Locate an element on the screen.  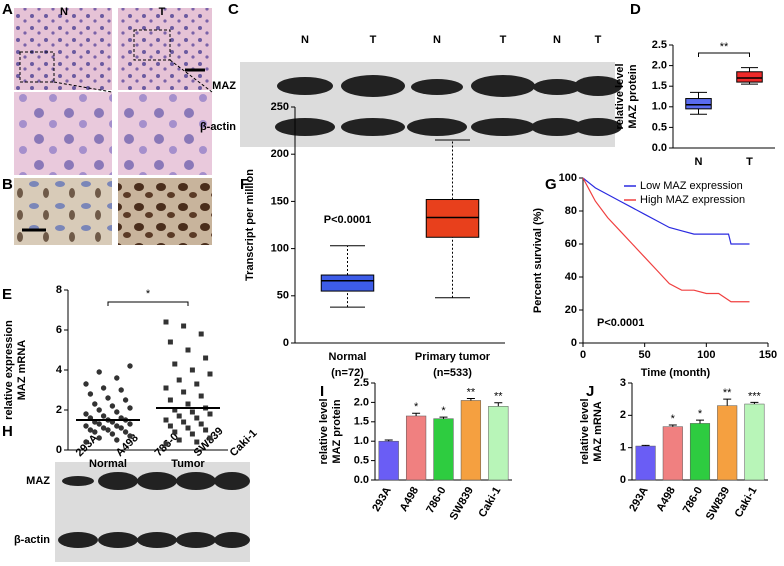
y-tick-label: 150 is located at coordinates (280, 201).